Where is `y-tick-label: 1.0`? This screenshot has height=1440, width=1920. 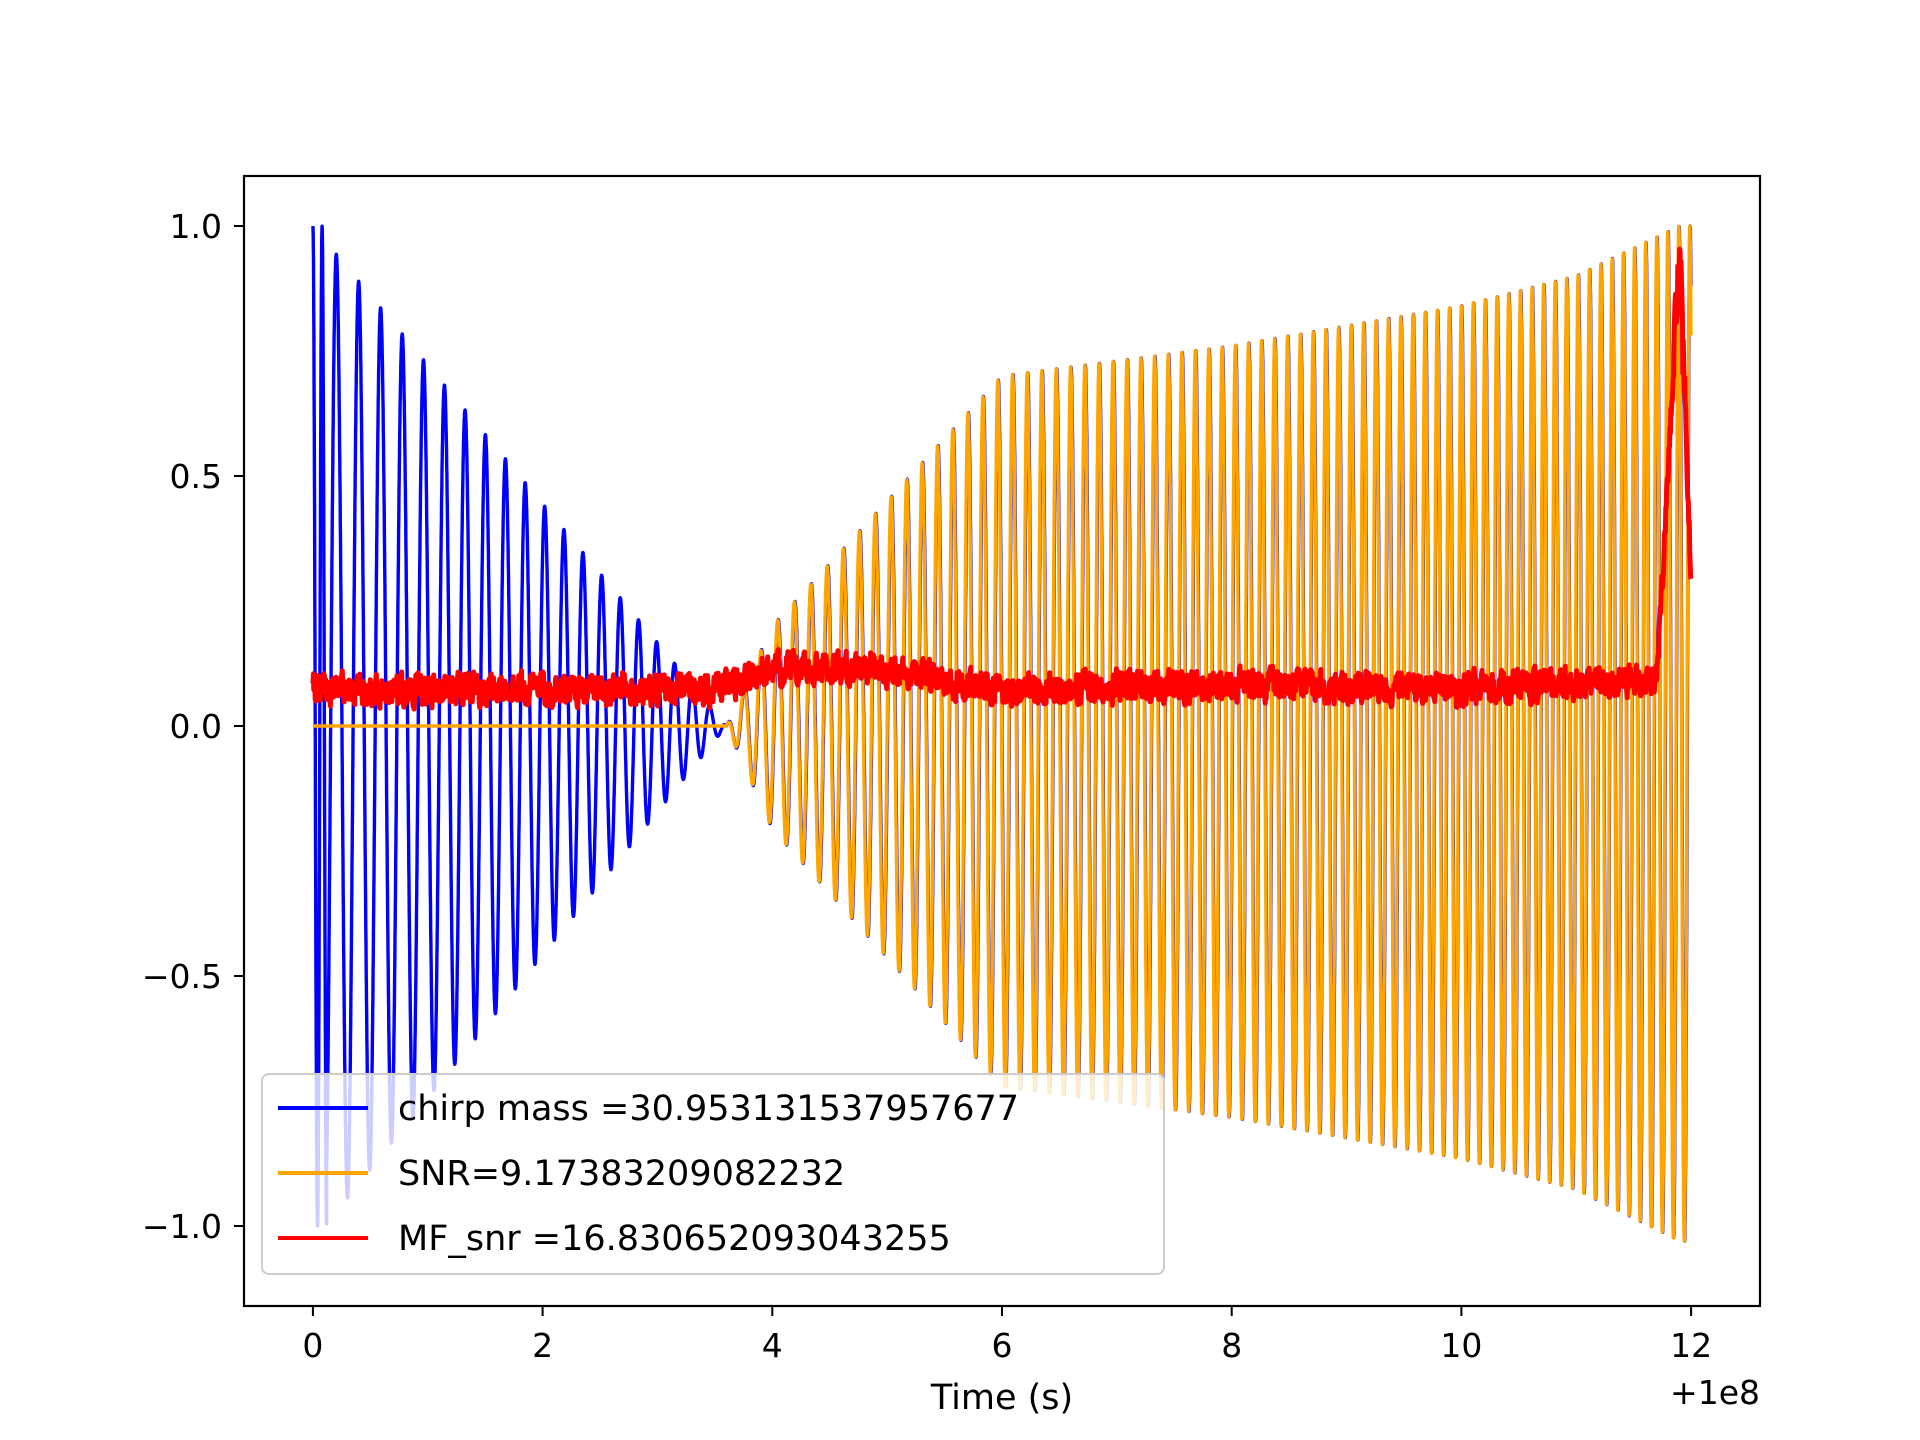
y-tick-label: 1.0 is located at coordinates (196, 226).